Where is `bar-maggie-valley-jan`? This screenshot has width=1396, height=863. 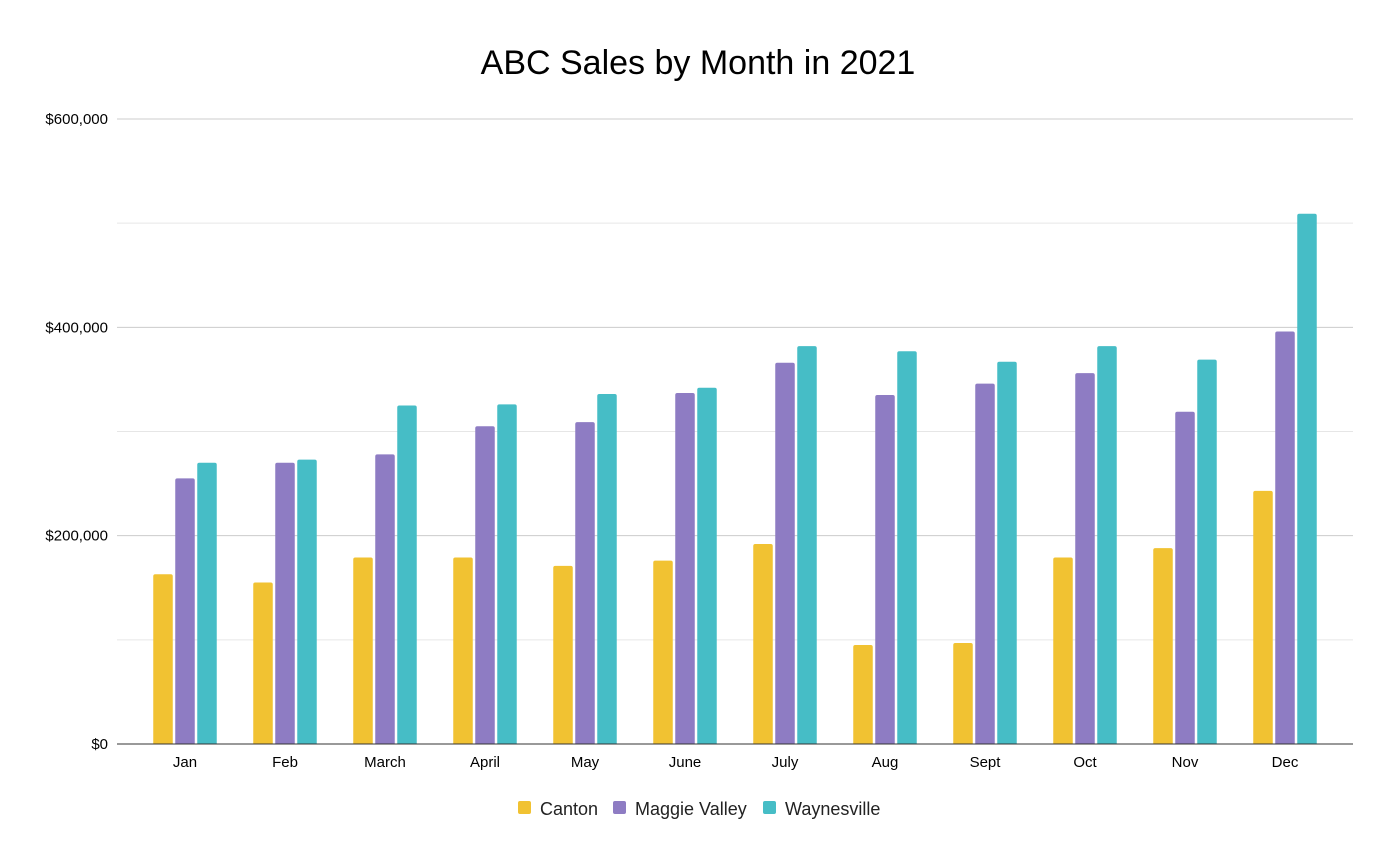 bar-maggie-valley-jan is located at coordinates (185, 611).